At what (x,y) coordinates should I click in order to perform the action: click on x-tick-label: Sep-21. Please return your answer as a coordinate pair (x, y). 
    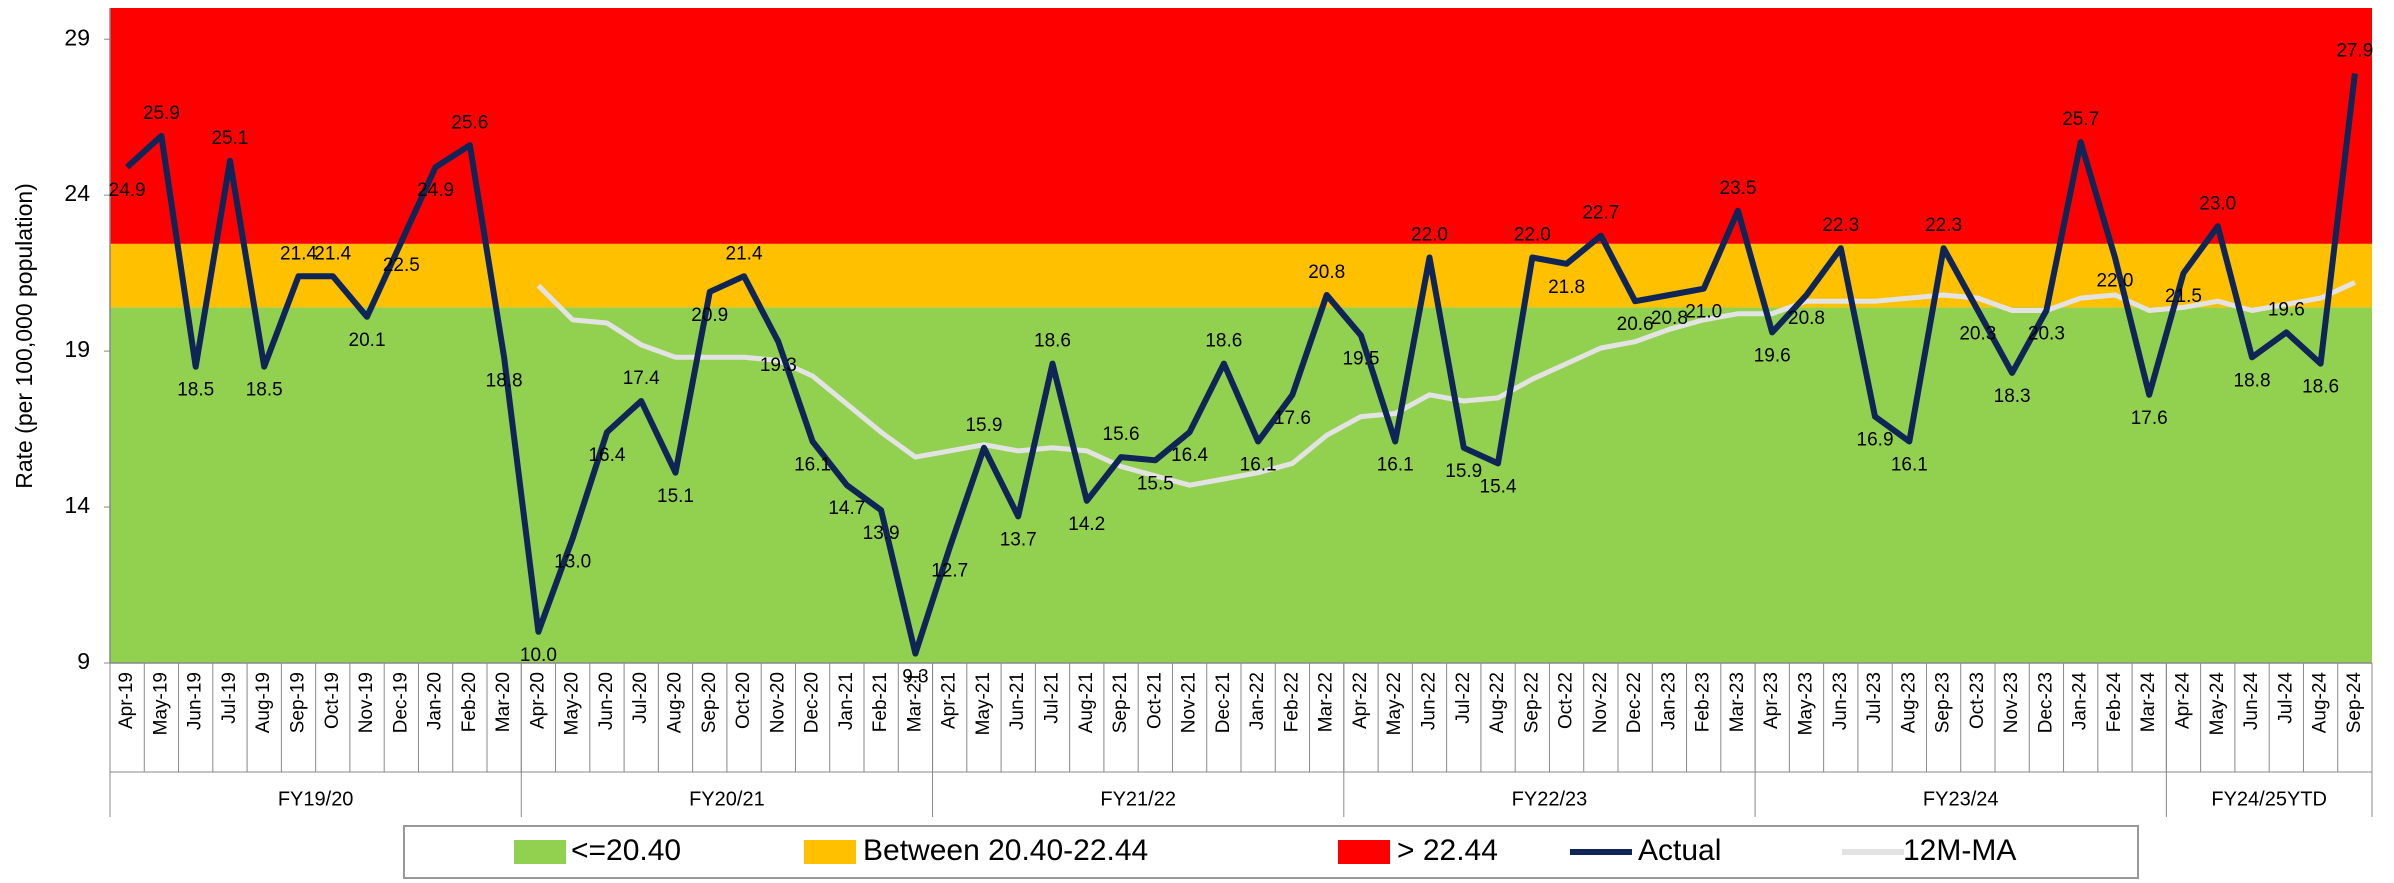
    Looking at the image, I should click on (1120, 702).